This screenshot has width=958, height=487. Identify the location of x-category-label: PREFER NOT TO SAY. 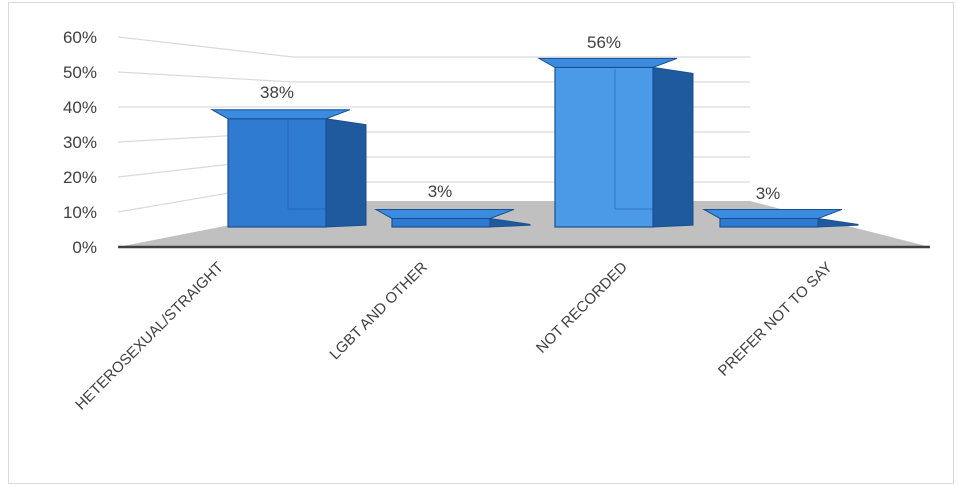
(775, 319).